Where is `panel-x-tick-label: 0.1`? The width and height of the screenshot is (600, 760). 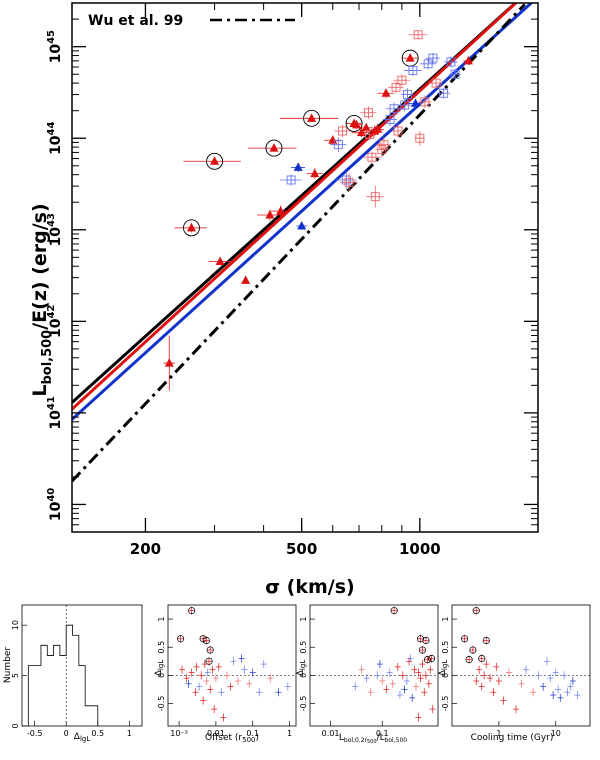 panel-x-tick-label: 0.1 is located at coordinates (382, 733).